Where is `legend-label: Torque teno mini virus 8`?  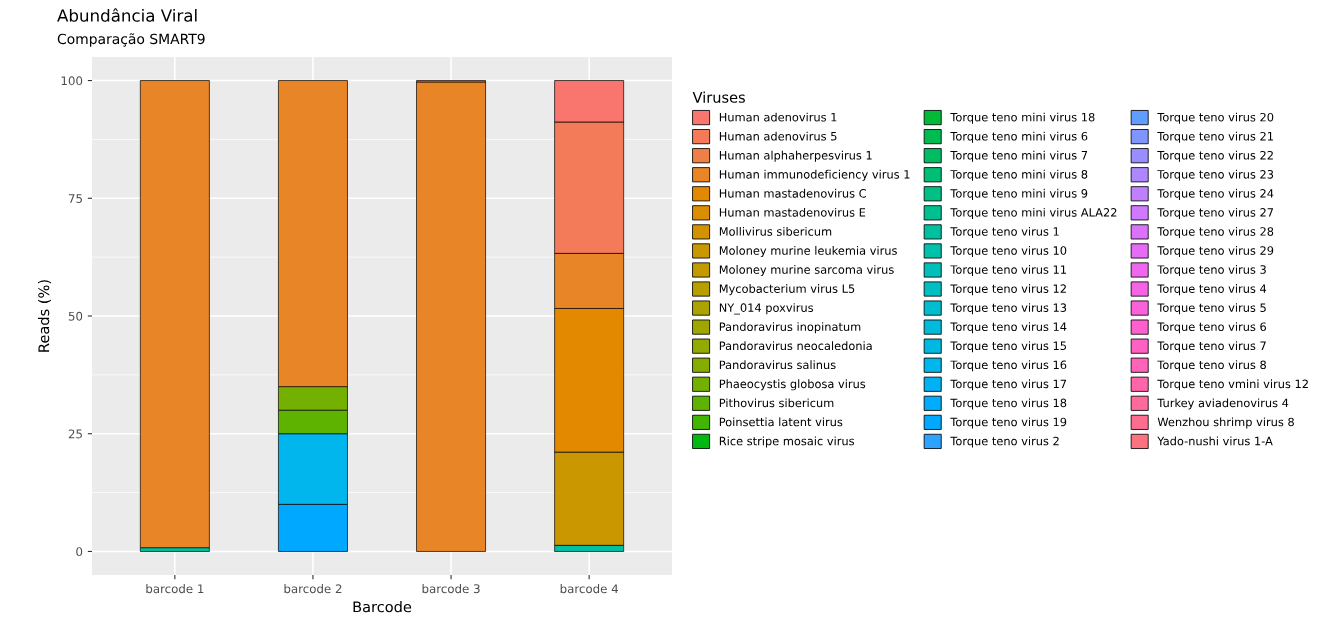
legend-label: Torque teno mini virus 8 is located at coordinates (1019, 175).